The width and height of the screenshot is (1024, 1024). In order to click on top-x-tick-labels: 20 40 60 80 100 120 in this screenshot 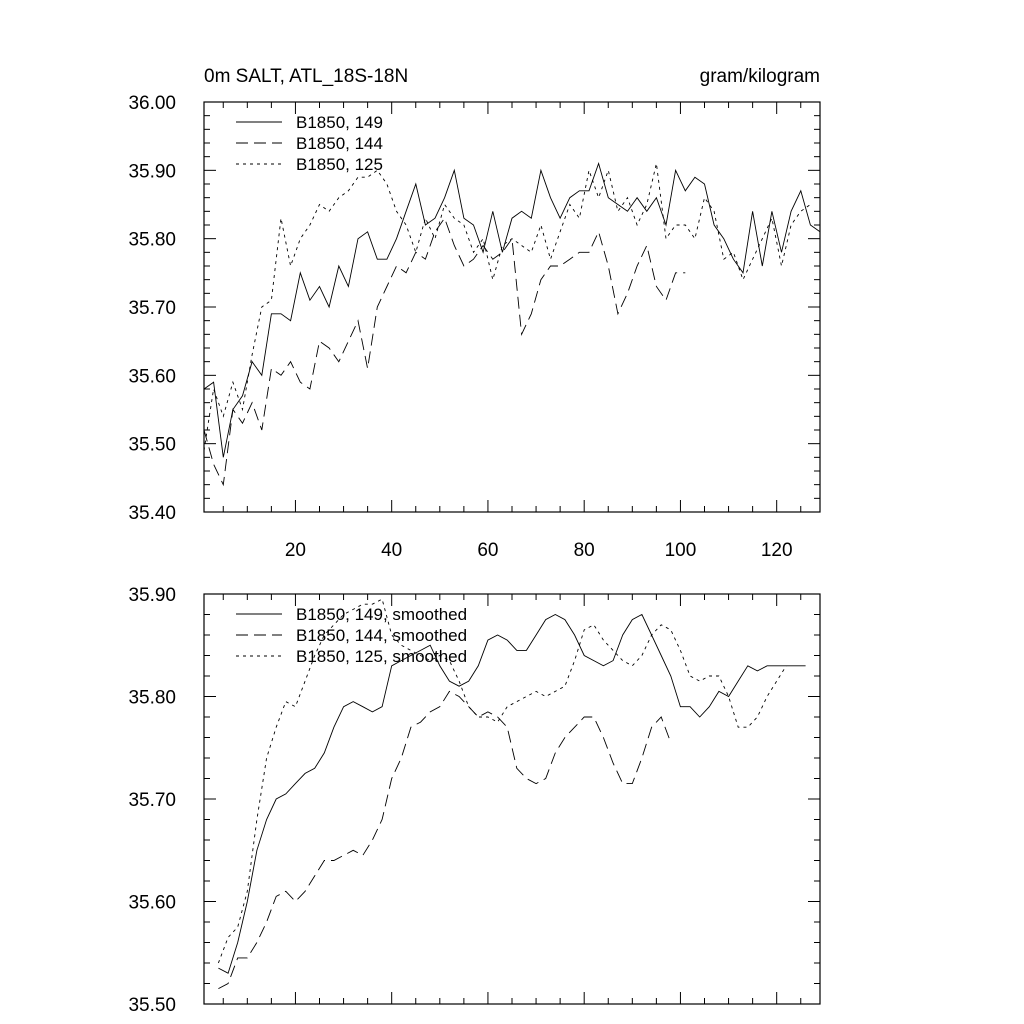, I will do `click(539, 550)`.